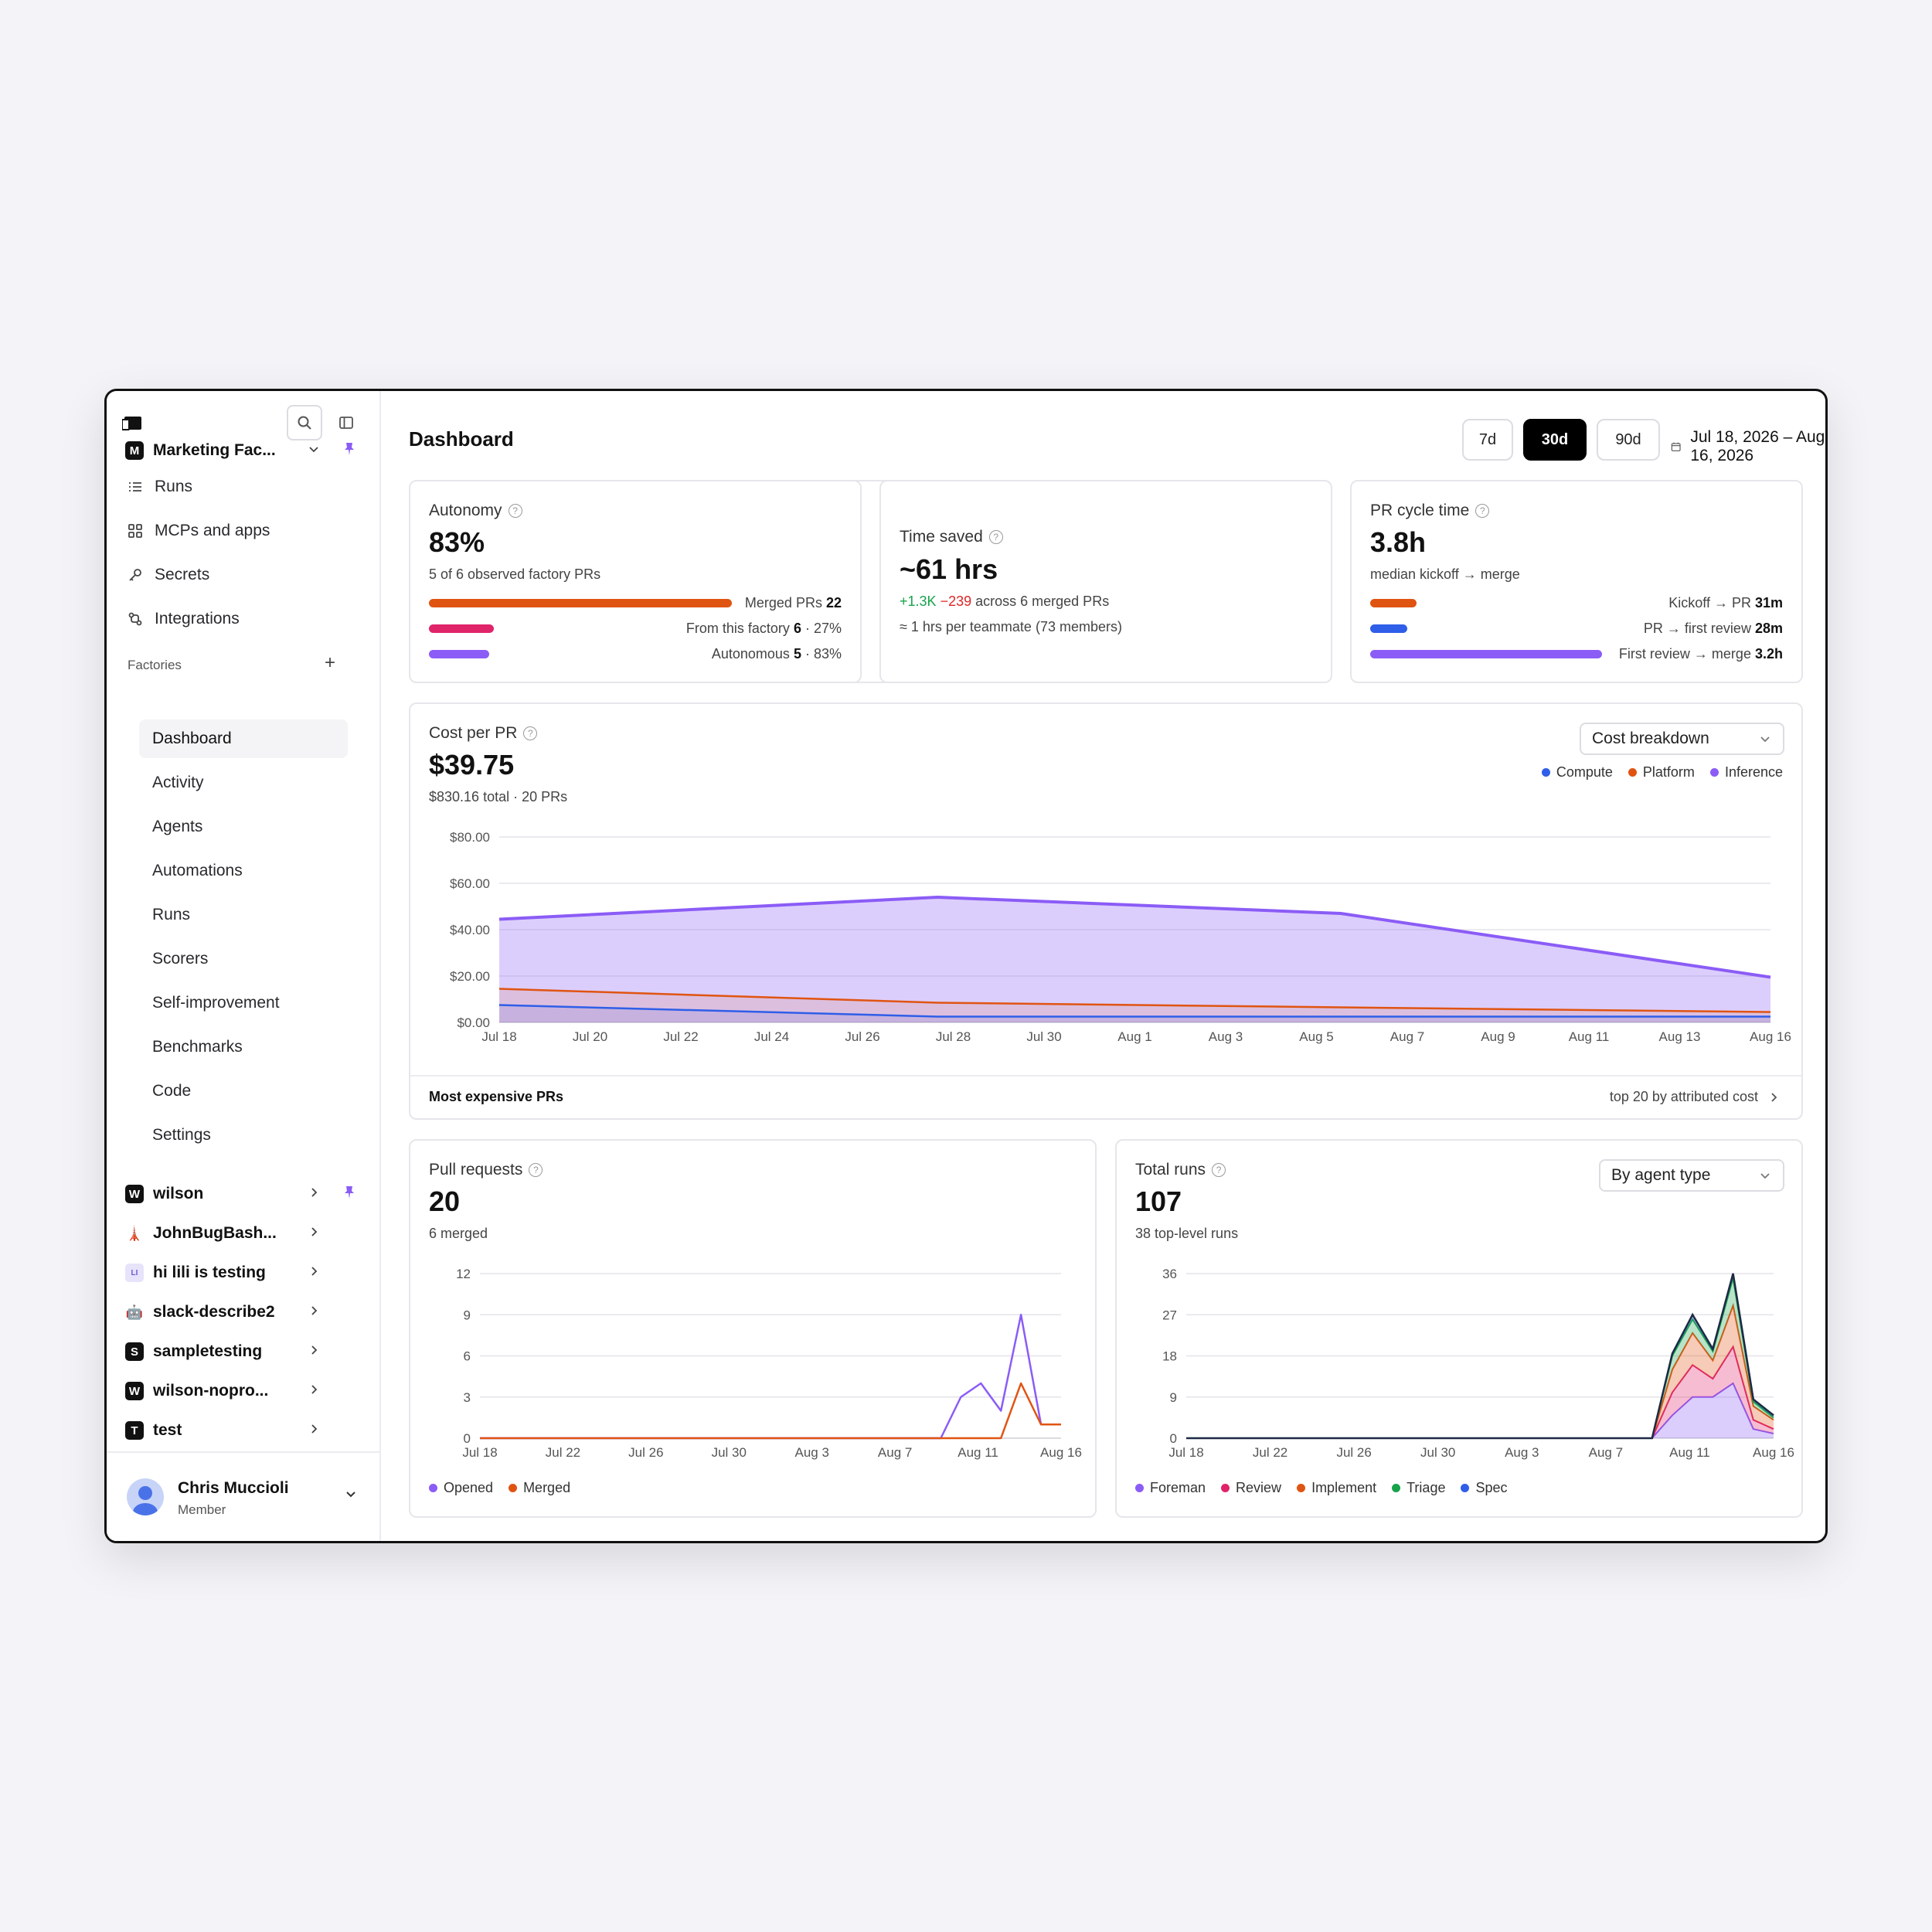  What do you see at coordinates (1187, 1234) in the screenshot?
I see `total-runs-sub: 38 top-level runs` at bounding box center [1187, 1234].